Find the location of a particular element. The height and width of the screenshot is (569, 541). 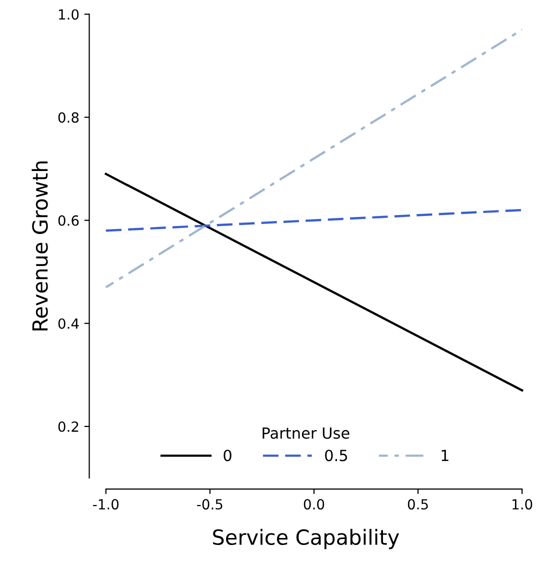

legend-label: 0 is located at coordinates (228, 456).